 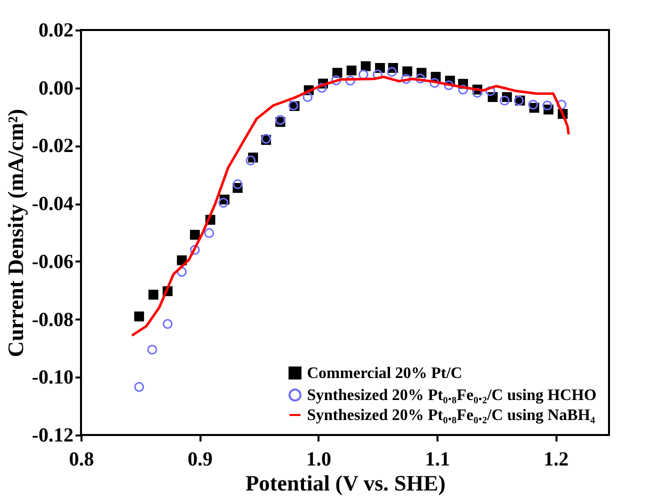 What do you see at coordinates (53, 204) in the screenshot?
I see `y-tick-label: -0.04` at bounding box center [53, 204].